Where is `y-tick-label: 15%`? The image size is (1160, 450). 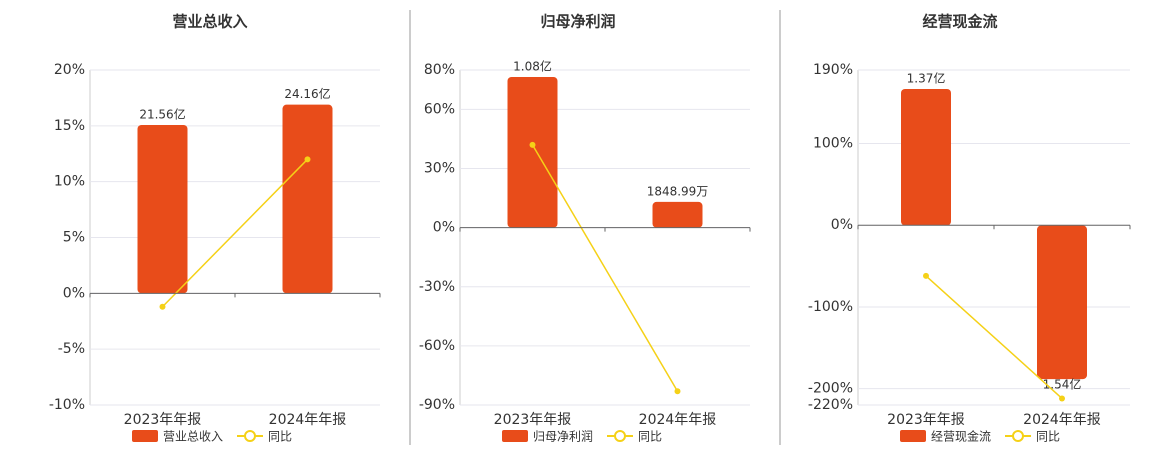 y-tick-label: 15% is located at coordinates (69, 126).